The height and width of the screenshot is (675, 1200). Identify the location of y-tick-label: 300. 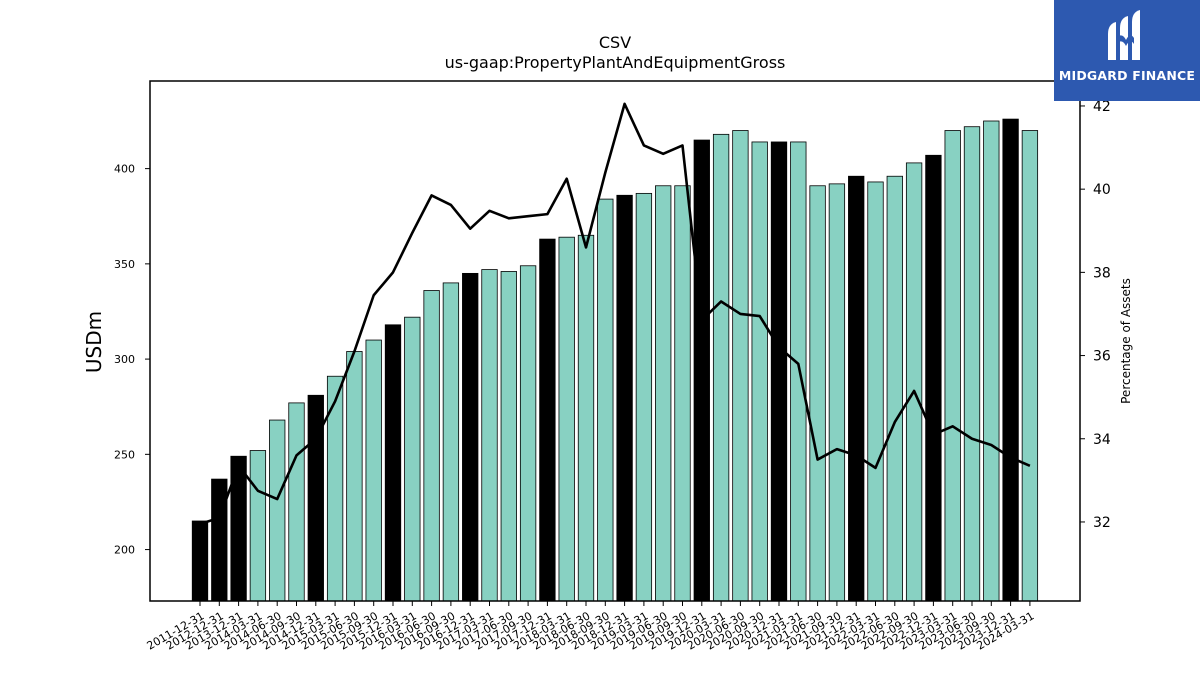
(124, 359).